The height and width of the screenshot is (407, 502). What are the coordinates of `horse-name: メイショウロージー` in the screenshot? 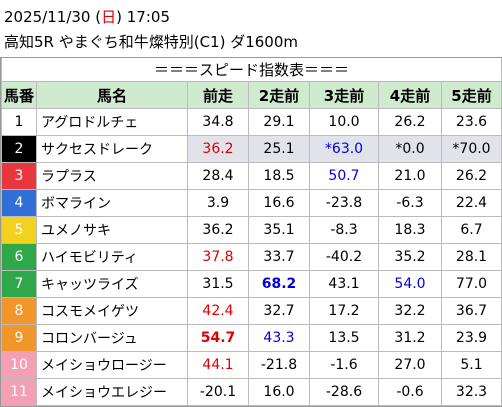 It's located at (112, 365).